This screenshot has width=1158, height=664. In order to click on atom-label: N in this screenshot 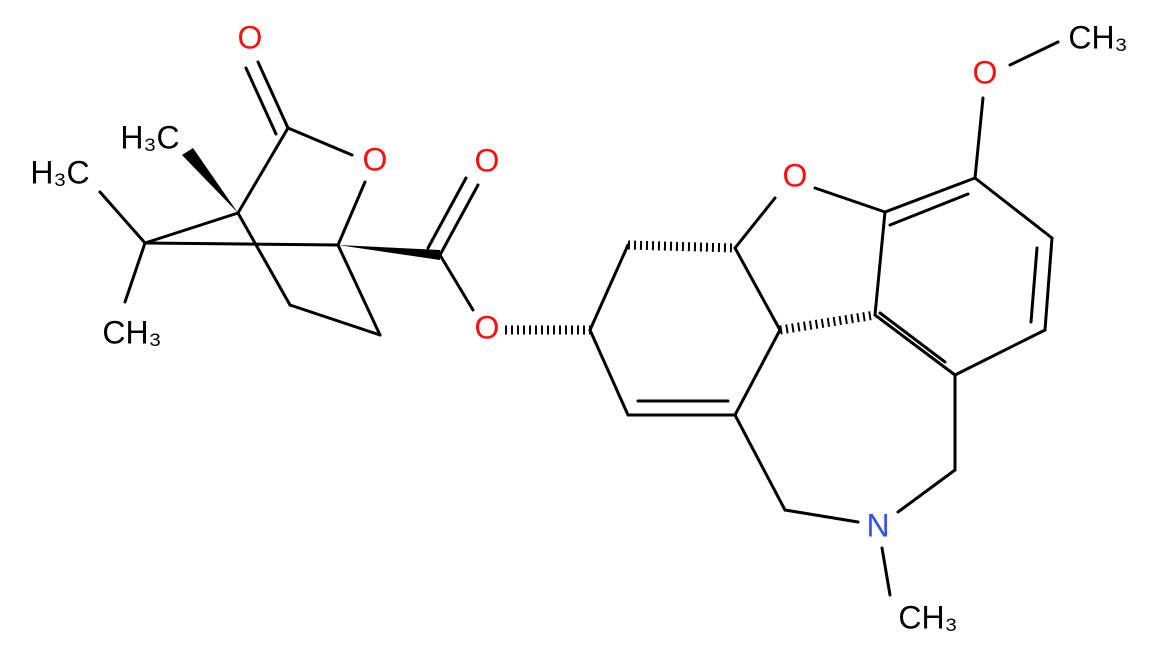, I will do `click(877, 525)`.